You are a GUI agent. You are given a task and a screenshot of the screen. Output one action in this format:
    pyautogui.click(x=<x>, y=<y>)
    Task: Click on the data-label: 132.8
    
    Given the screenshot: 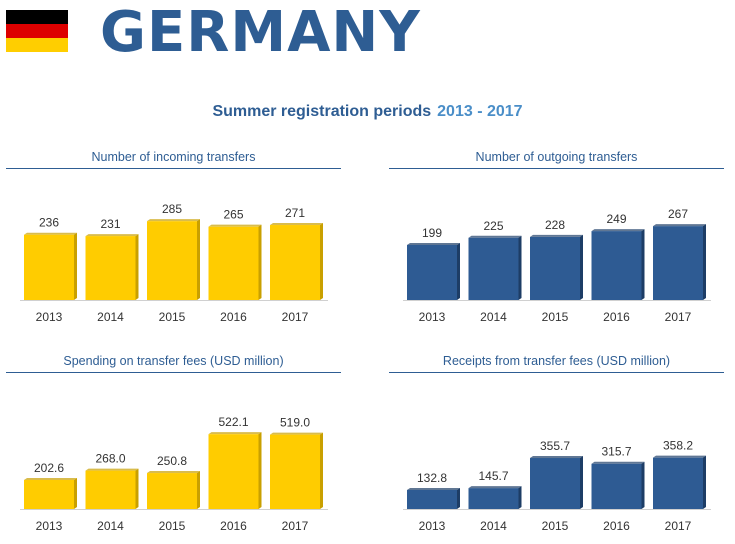 What is the action you would take?
    pyautogui.click(x=432, y=478)
    